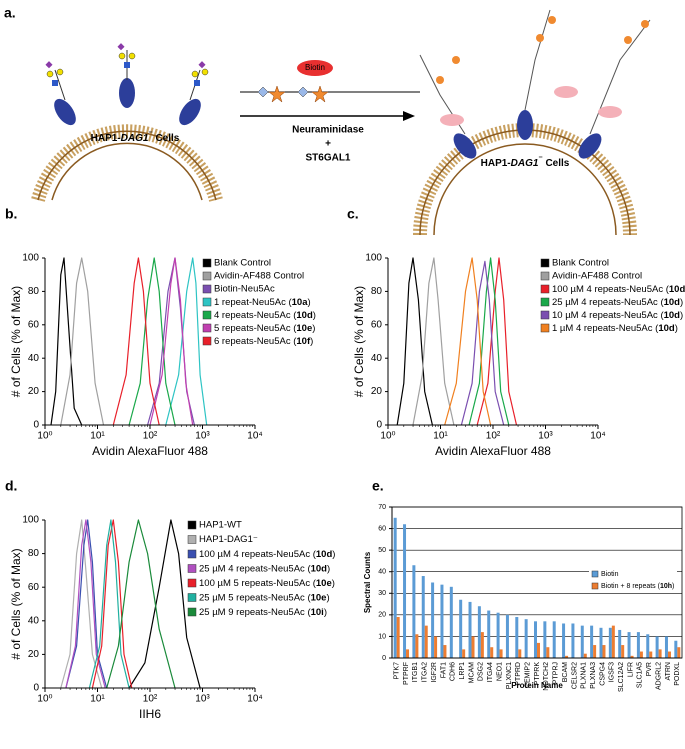 This screenshot has height=749, width=685. I want to click on legend-label: 100 µM 5 repeats-Neu5Ac (10e), so click(267, 583).